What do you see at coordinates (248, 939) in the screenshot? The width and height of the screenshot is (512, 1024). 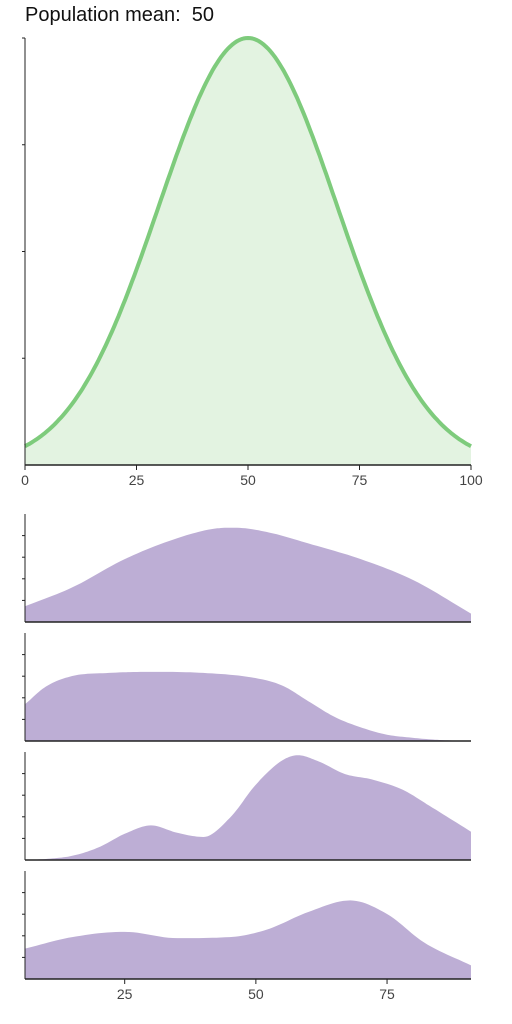 I see `sample-4-density-area` at bounding box center [248, 939].